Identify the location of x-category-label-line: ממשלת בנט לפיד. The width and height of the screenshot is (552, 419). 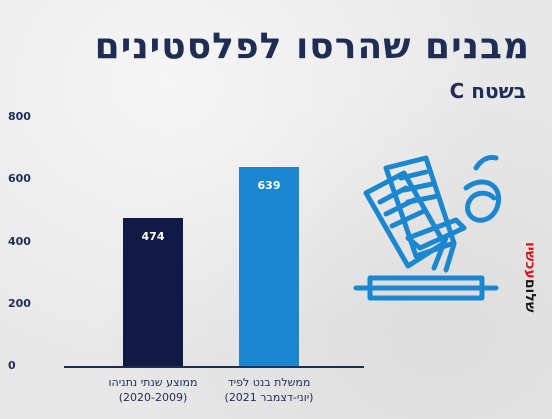
(269, 382).